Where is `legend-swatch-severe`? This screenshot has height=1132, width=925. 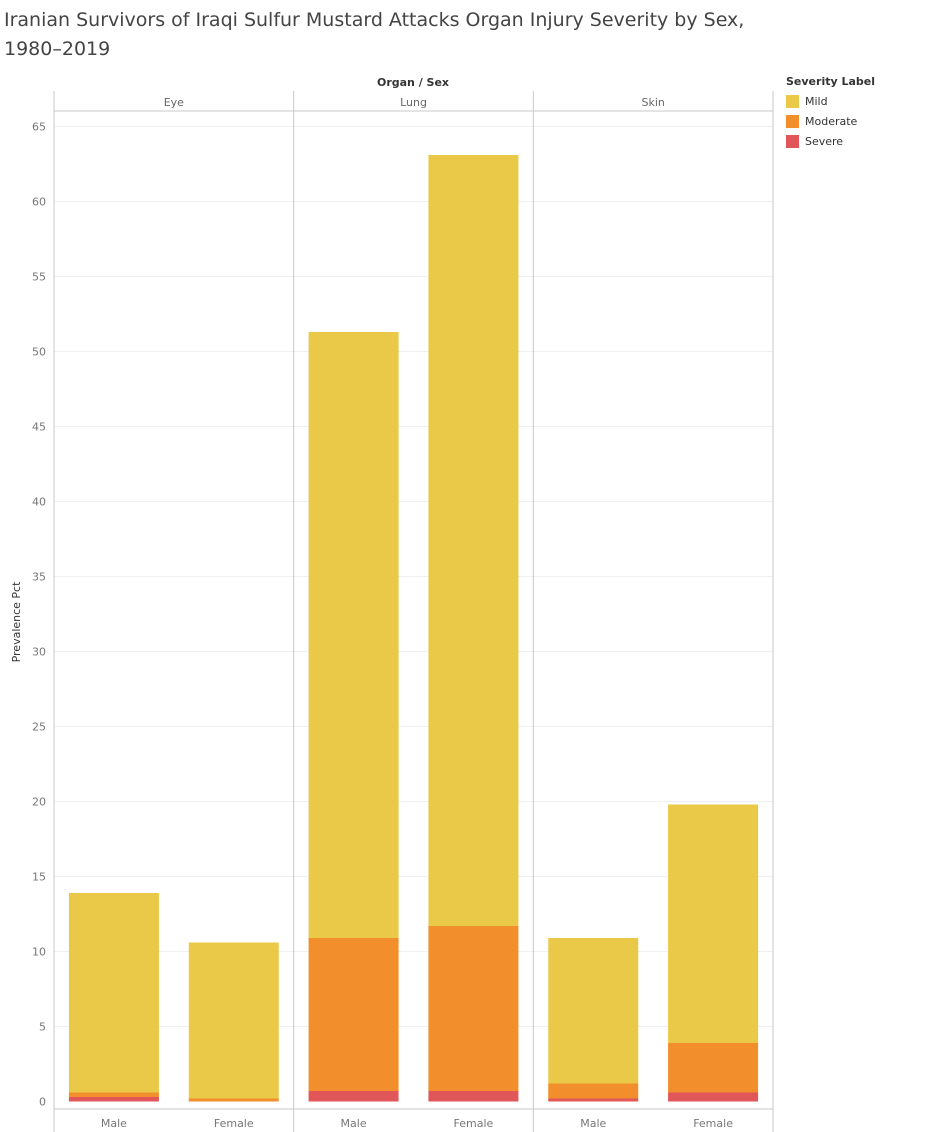
legend-swatch-severe is located at coordinates (792, 141).